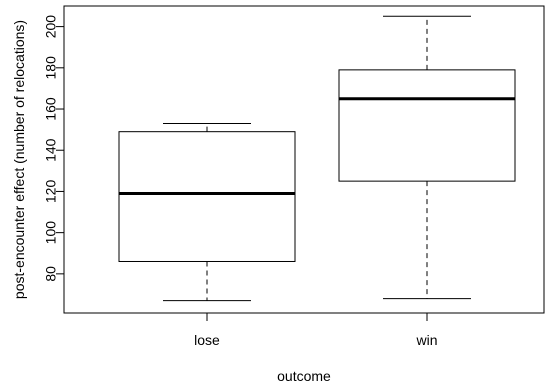 The width and height of the screenshot is (550, 385). What do you see at coordinates (51, 27) in the screenshot?
I see `y-tick-label: 200` at bounding box center [51, 27].